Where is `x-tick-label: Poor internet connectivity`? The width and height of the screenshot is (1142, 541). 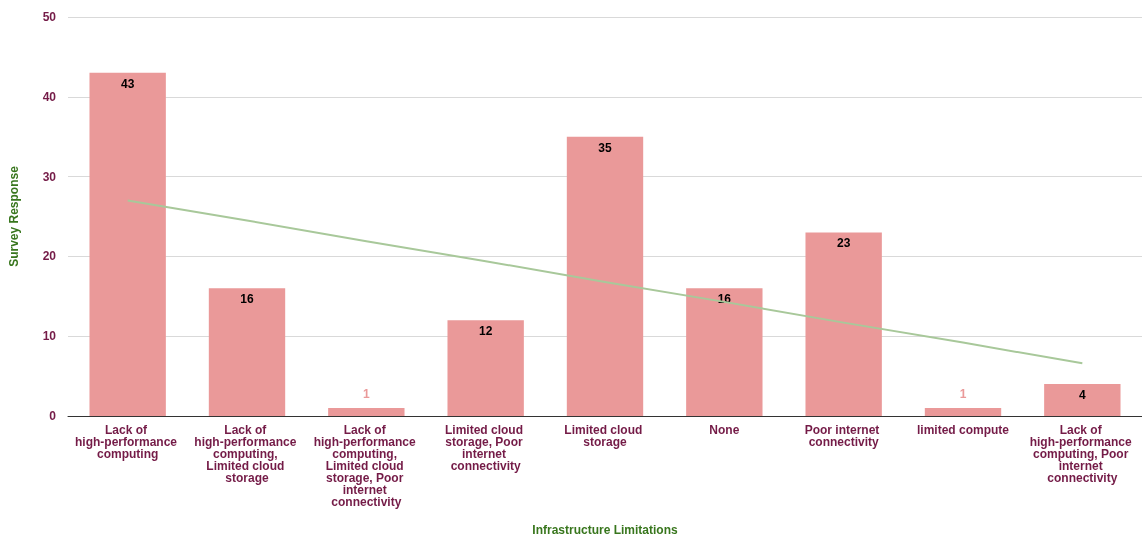
x-tick-label: Poor internet connectivity is located at coordinates (843, 436).